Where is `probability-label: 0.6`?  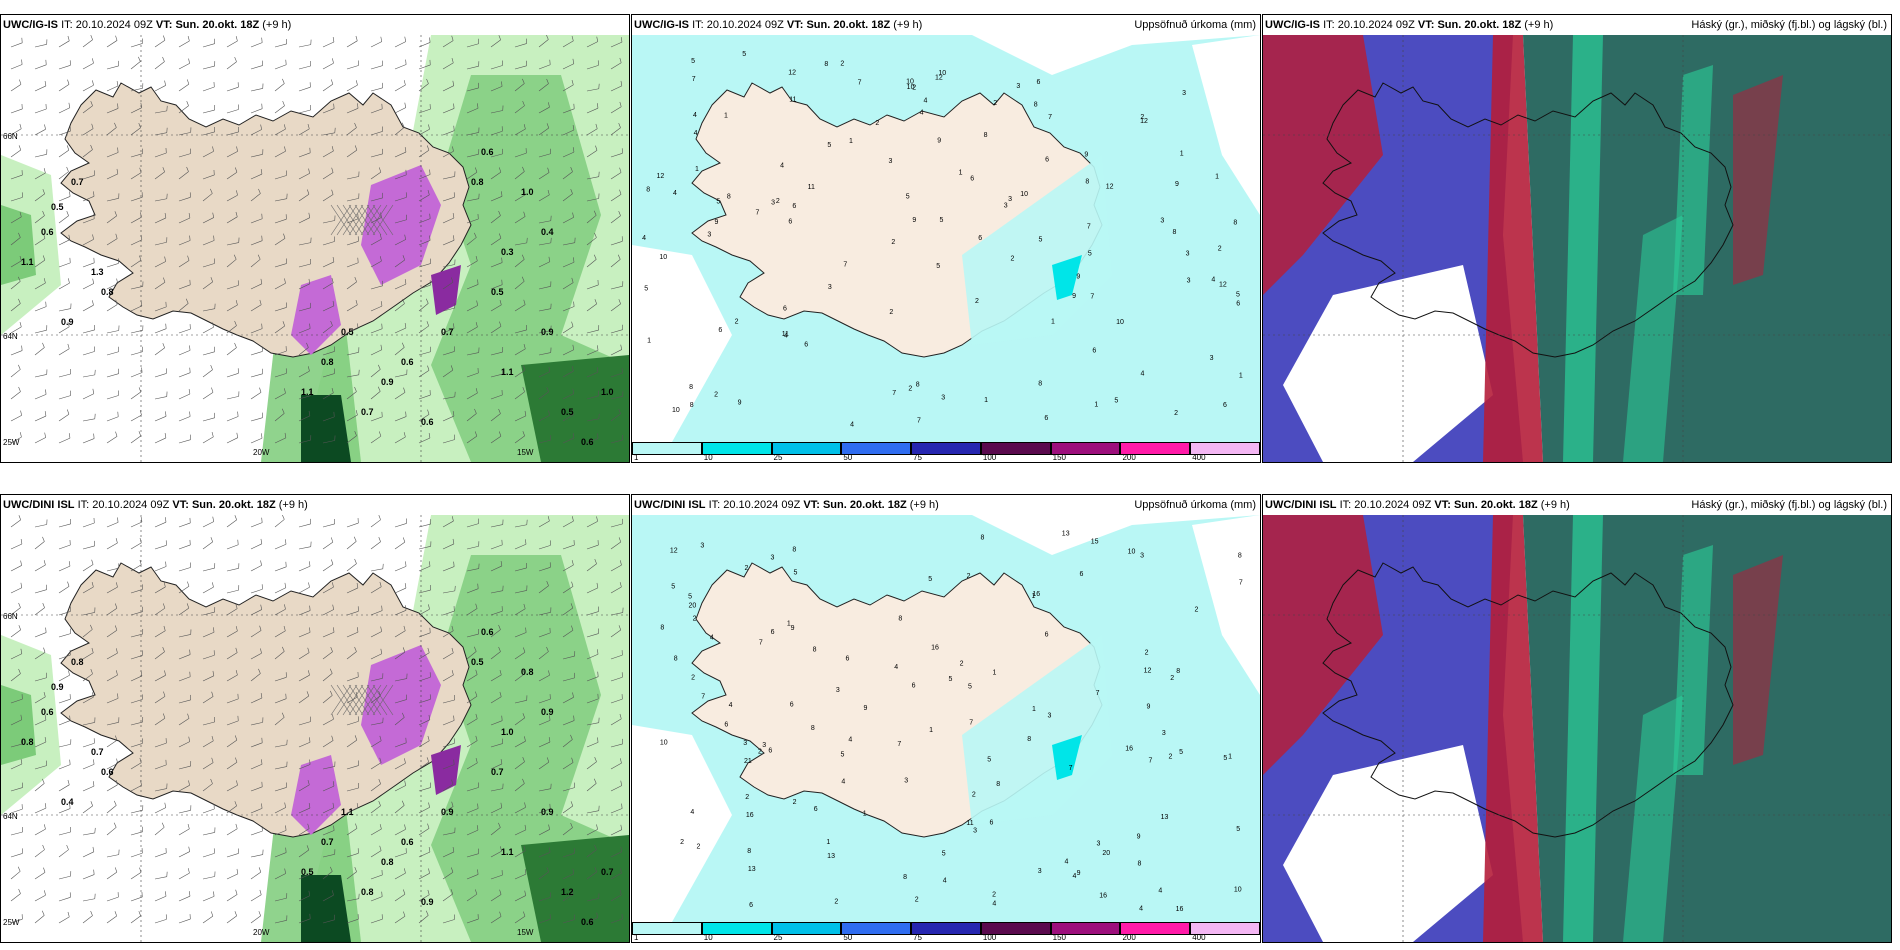
probability-label: 0.6 is located at coordinates (407, 362).